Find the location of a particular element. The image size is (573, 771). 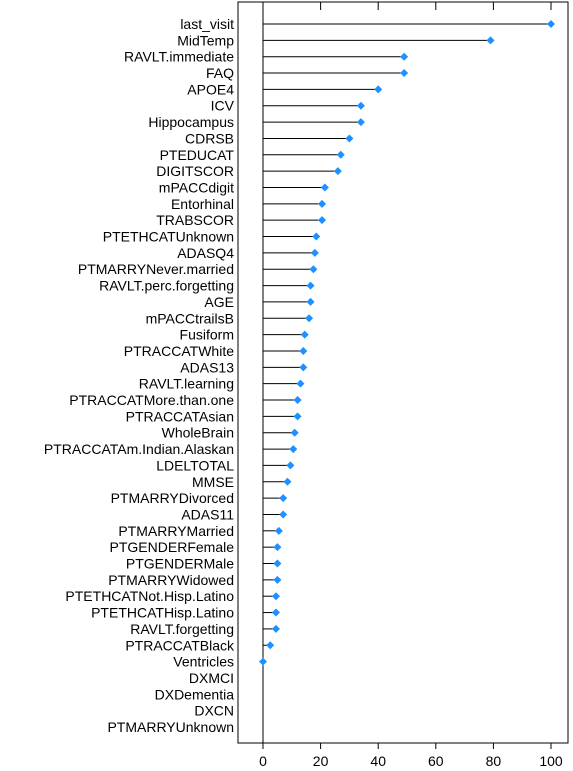

category-label: last_visit is located at coordinates (207, 24).